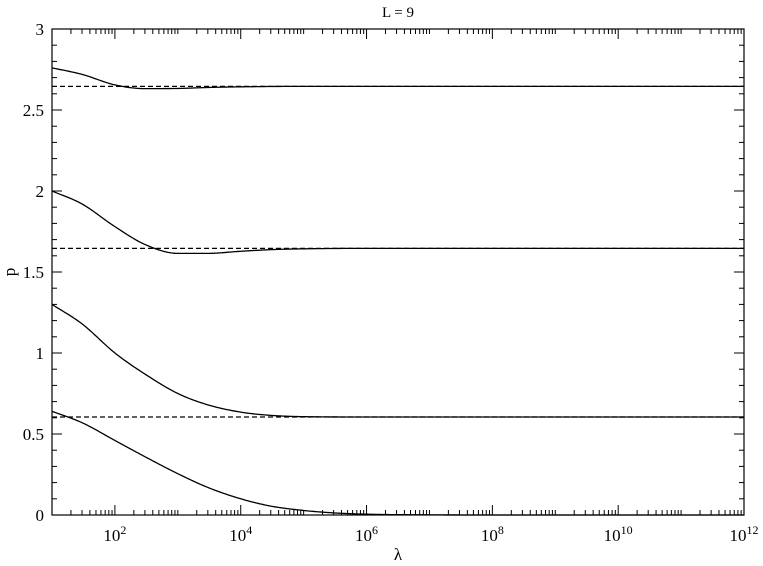 This screenshot has width=763, height=566. Describe the element at coordinates (492, 534) in the screenshot. I see `x-tick-label: 10⁸` at that location.